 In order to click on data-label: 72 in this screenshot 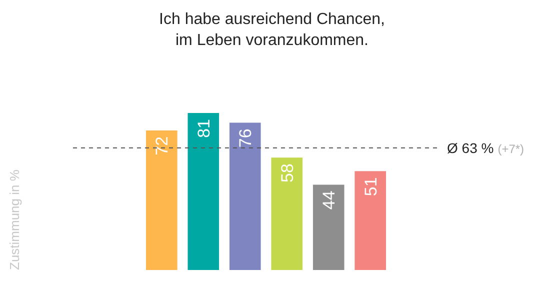, I will do `click(162, 146)`.